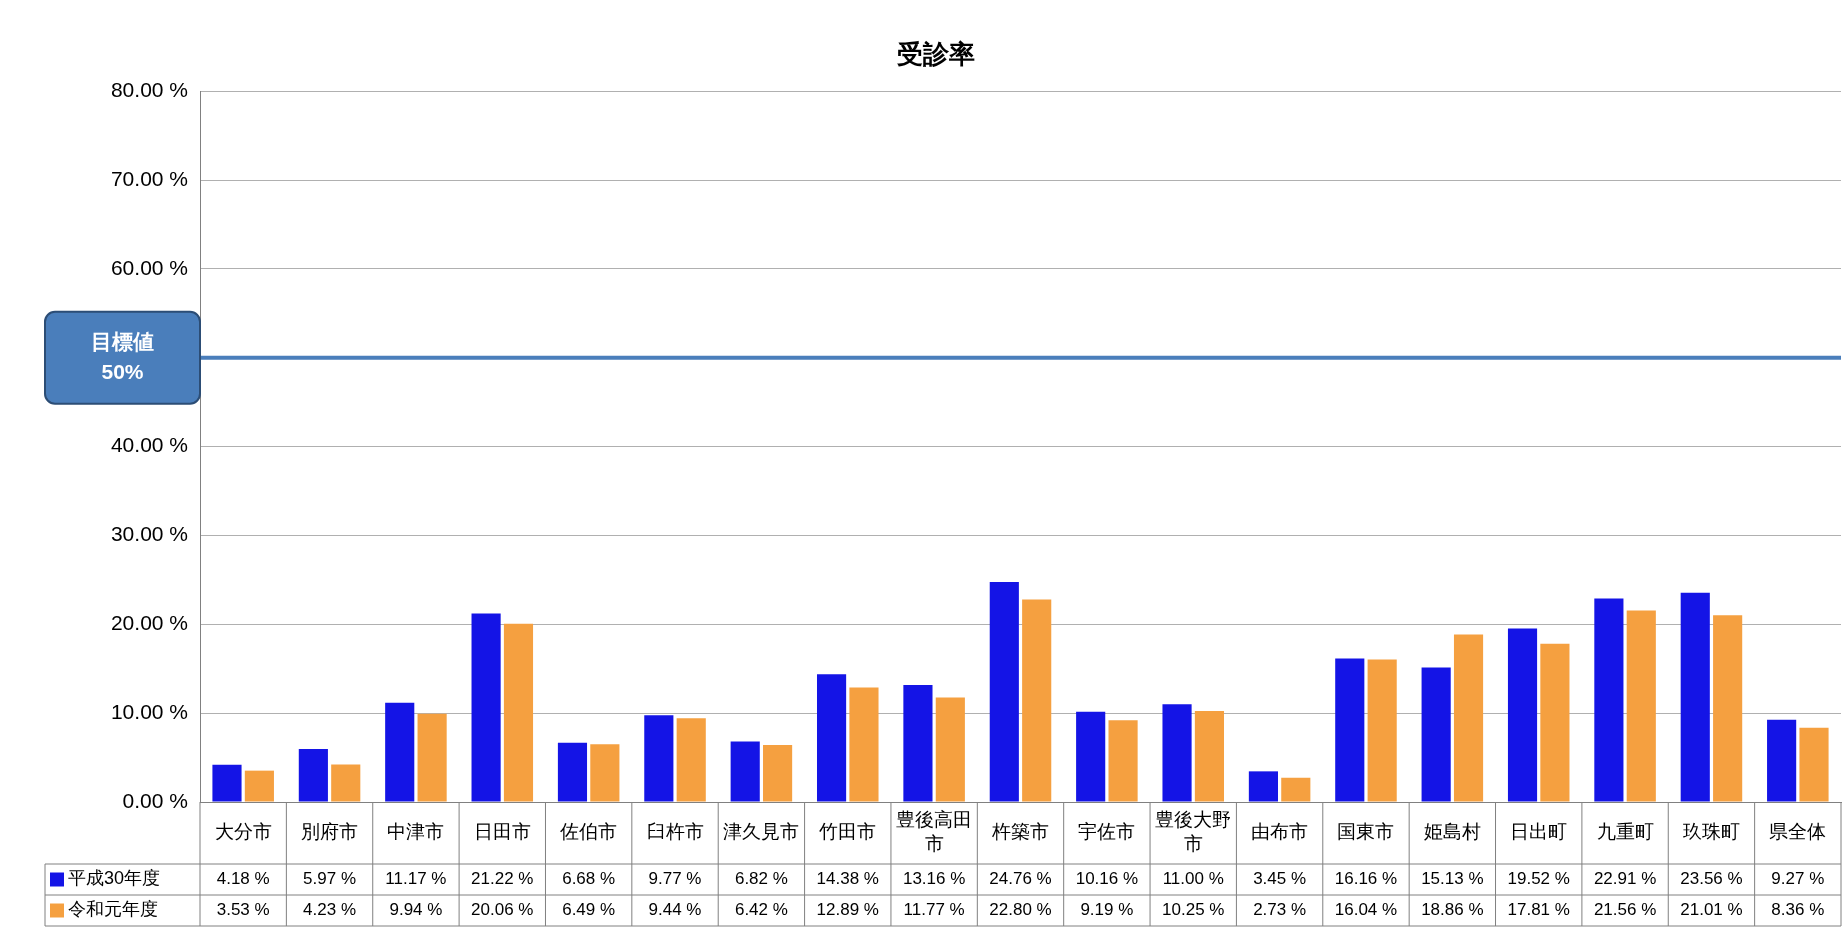 The image size is (1845, 928). Describe the element at coordinates (1452, 910) in the screenshot. I see `data-label: 18.86 %` at that location.